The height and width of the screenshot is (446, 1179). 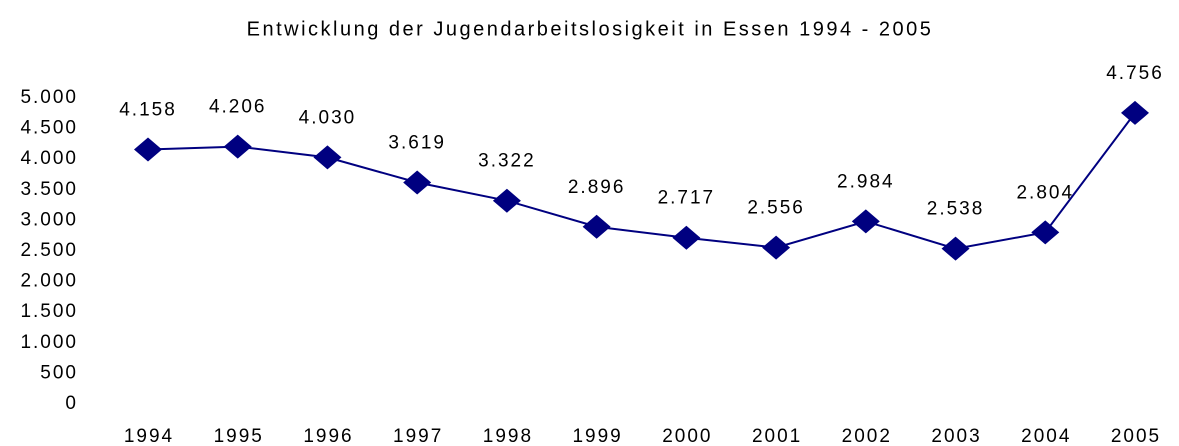 I want to click on data-label: 2.896, so click(x=597, y=187).